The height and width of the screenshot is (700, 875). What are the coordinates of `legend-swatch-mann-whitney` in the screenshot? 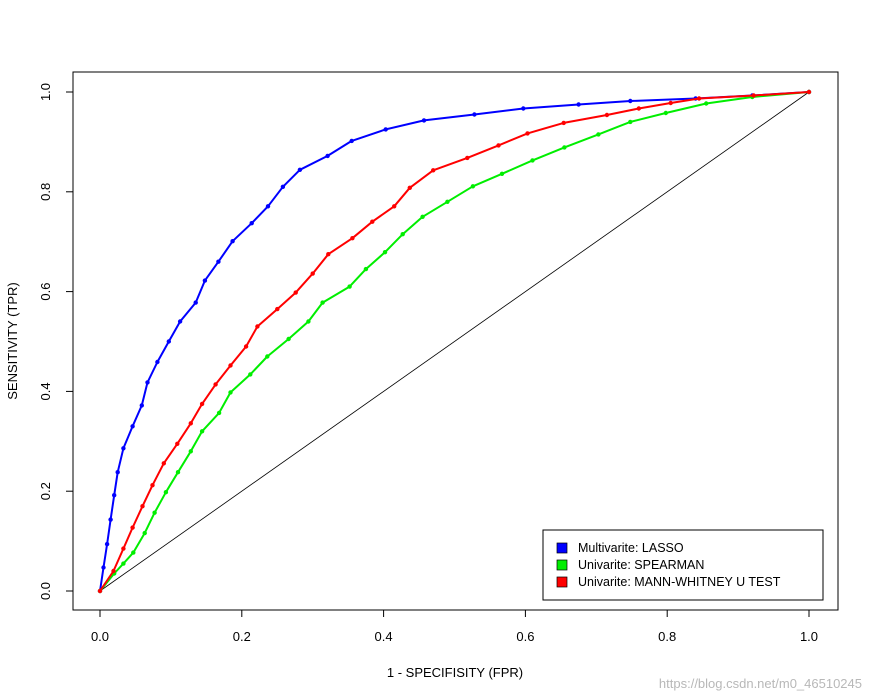 It's located at (562, 582).